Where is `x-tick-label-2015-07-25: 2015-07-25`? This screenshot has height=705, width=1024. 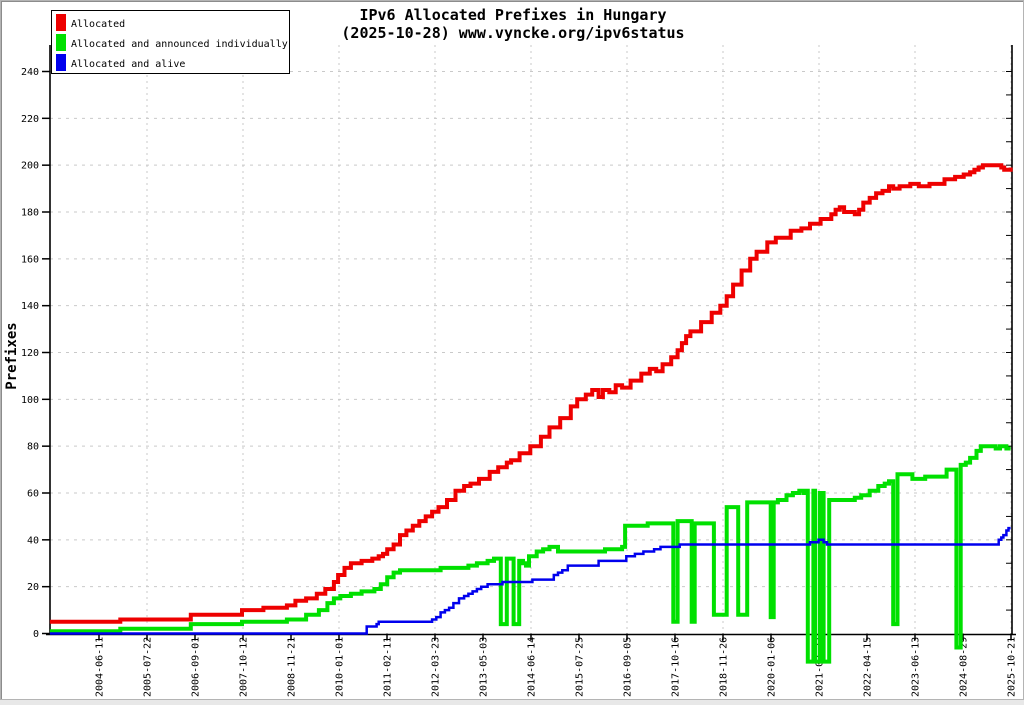 x-tick-label-2015-07-25: 2015-07-25 is located at coordinates (580, 667).